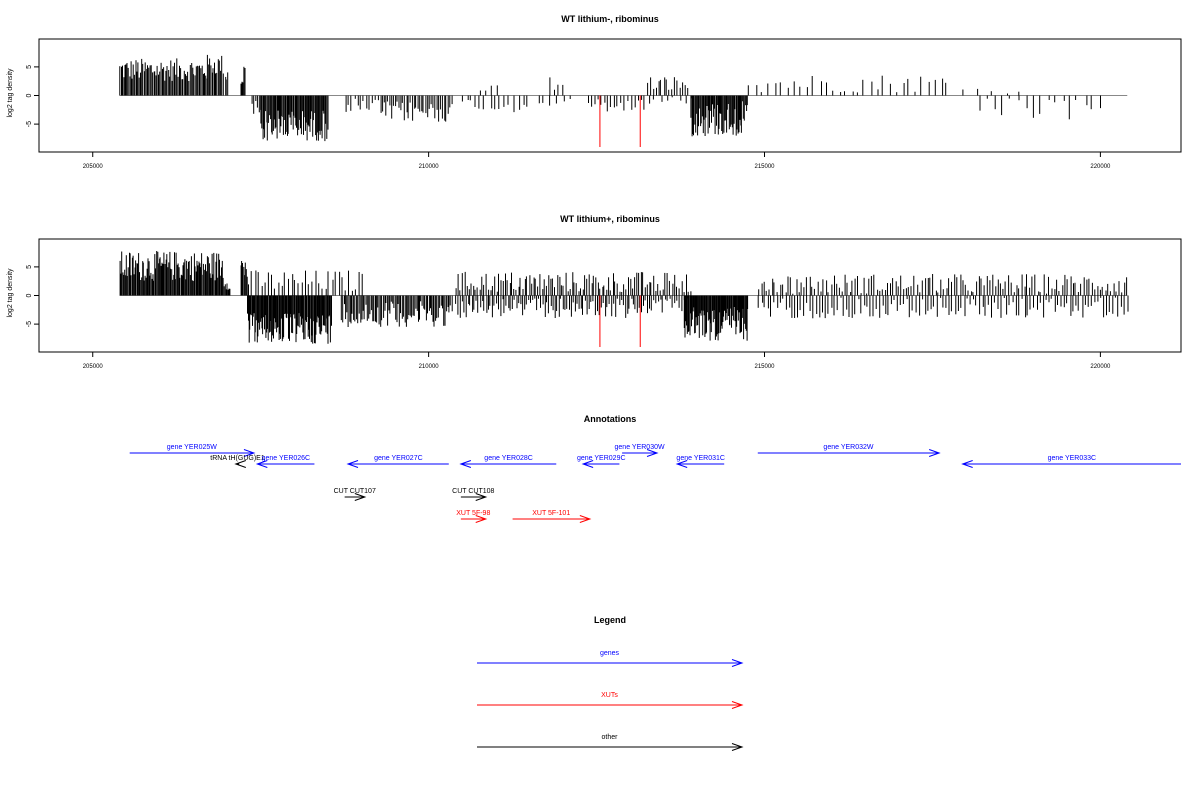 This screenshot has height=800, width=1200. I want to click on chart-title: WT lithium-, ribominus, so click(610, 19).